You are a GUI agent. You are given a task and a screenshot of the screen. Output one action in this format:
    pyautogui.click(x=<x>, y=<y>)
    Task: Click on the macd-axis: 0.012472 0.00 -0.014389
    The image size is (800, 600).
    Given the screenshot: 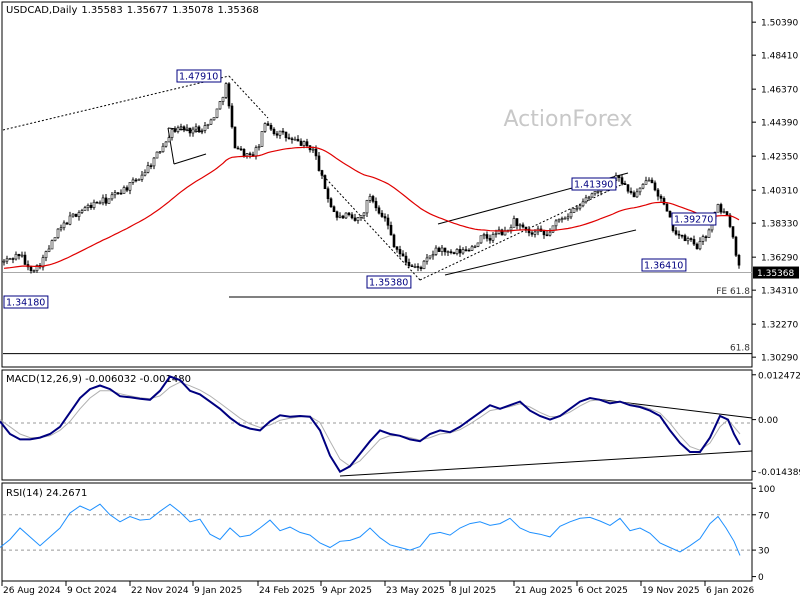 What is the action you would take?
    pyautogui.click(x=776, y=424)
    